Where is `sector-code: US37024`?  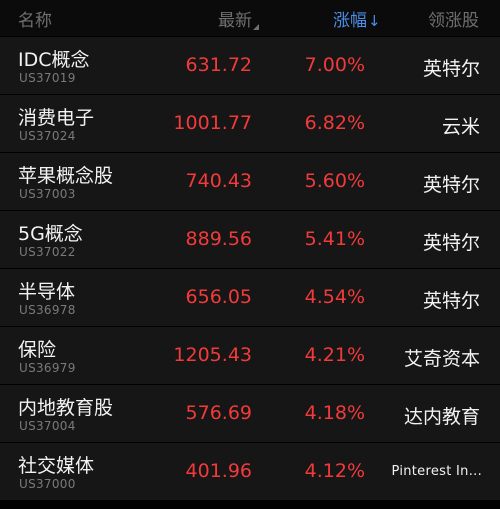 sector-code: US37024 is located at coordinates (47, 136).